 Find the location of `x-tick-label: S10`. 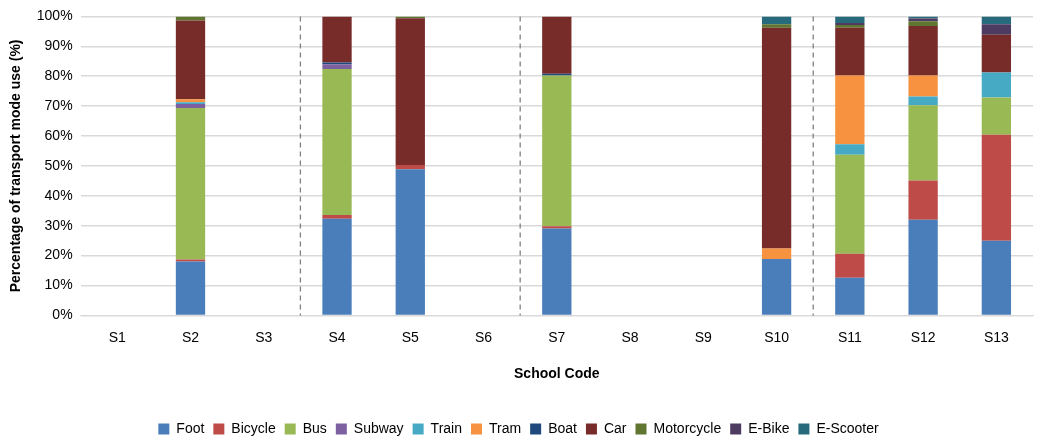

x-tick-label: S10 is located at coordinates (777, 336).